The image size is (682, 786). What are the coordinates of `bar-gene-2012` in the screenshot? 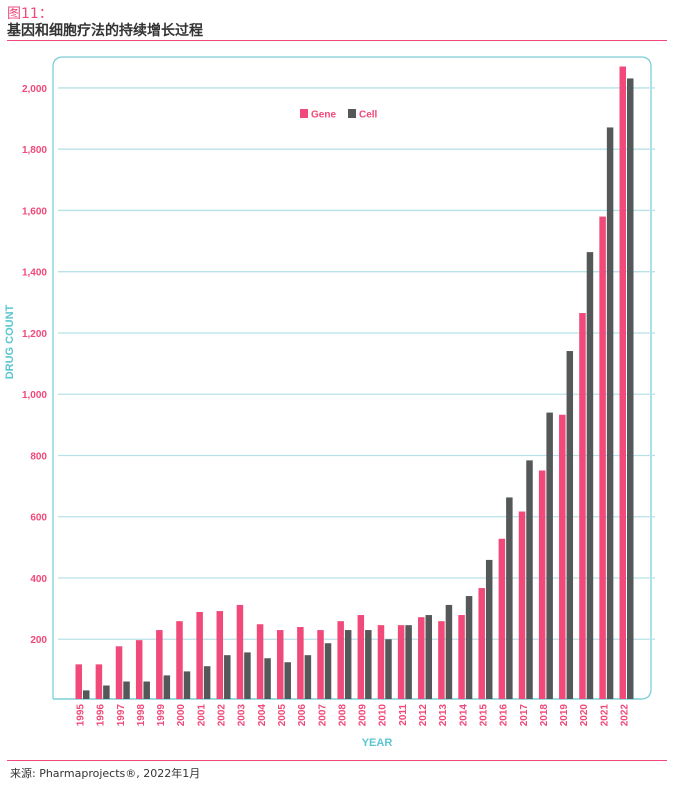 It's located at (421, 658).